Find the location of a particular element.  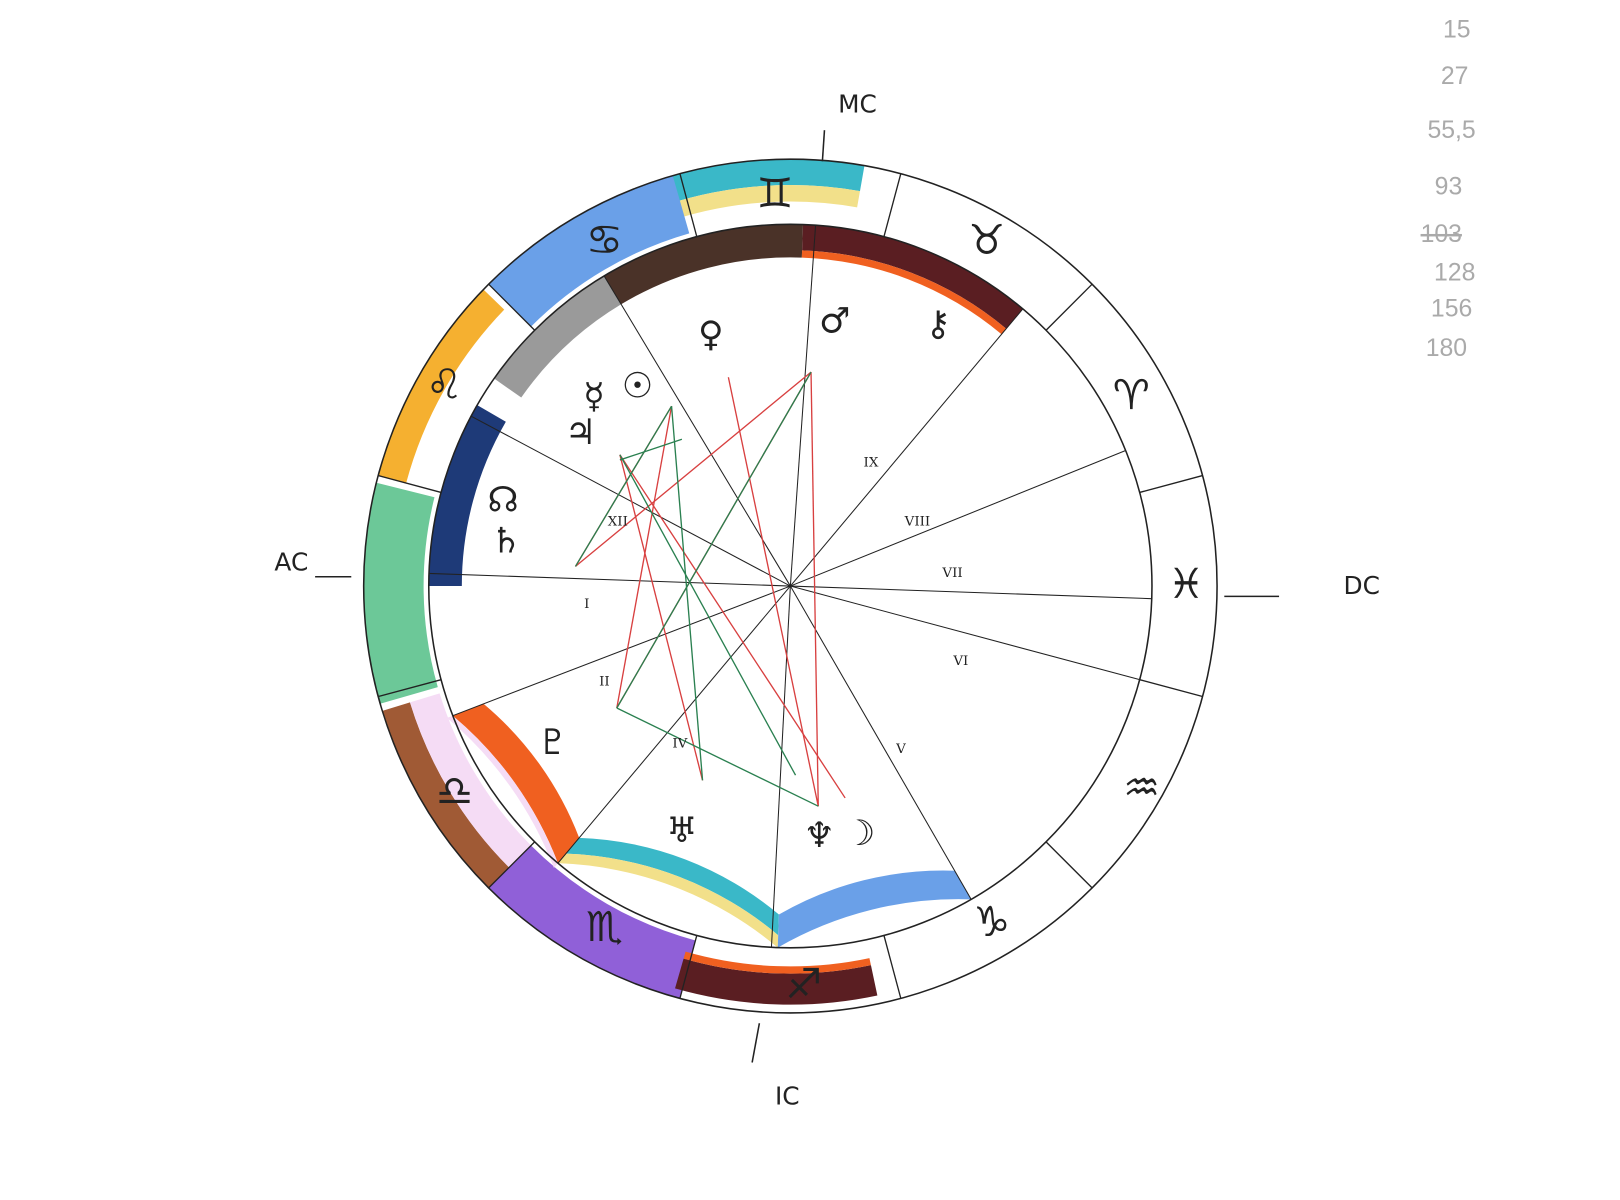

sign-glyph: ♎ is located at coordinates (454, 791).